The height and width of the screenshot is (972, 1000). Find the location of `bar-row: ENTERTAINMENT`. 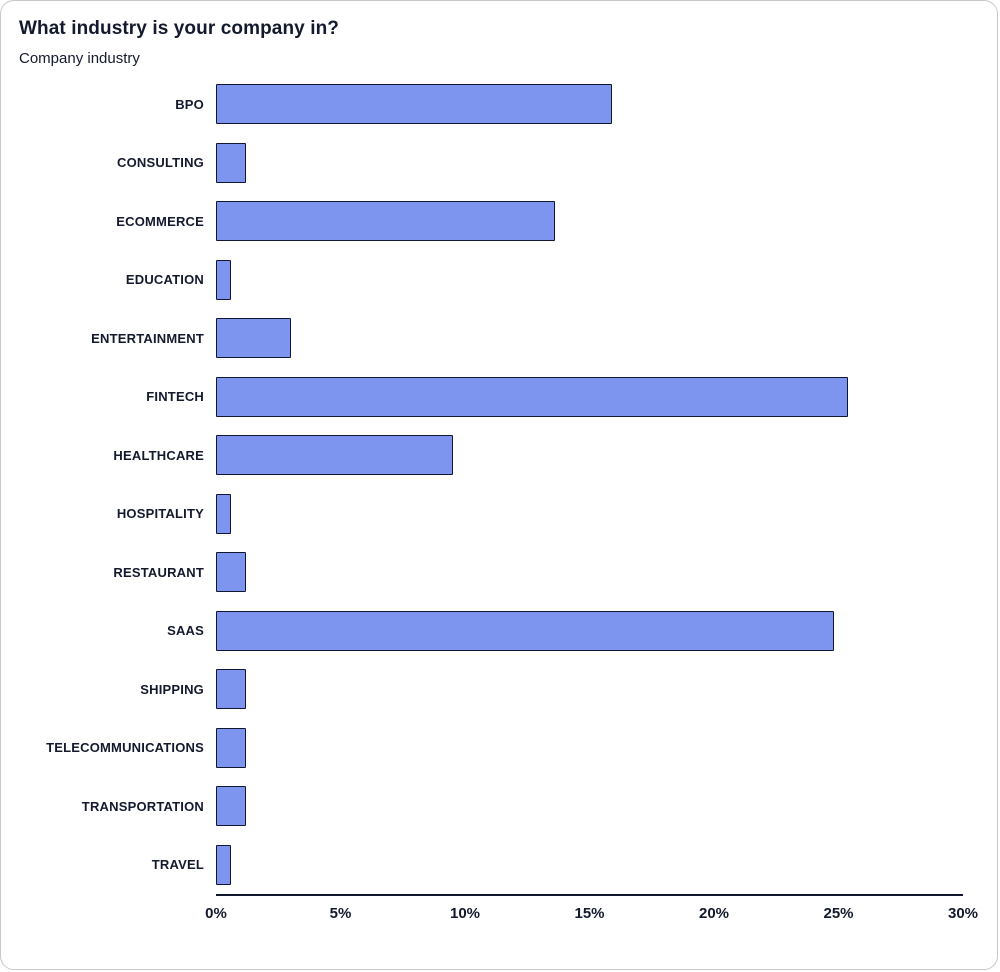

bar-row: ENTERTAINMENT is located at coordinates (482, 338).